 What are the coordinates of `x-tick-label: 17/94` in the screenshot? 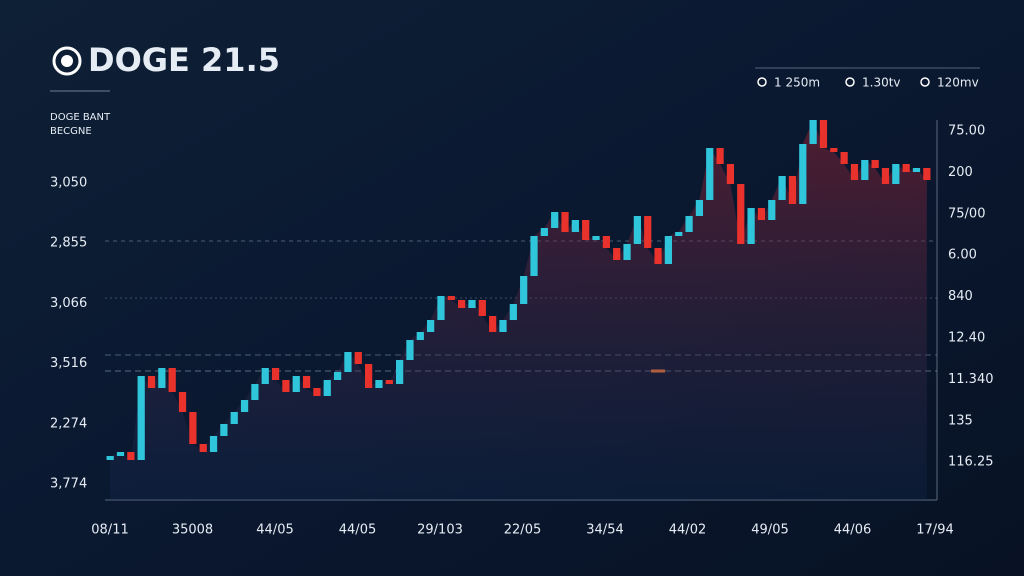 It's located at (934, 530).